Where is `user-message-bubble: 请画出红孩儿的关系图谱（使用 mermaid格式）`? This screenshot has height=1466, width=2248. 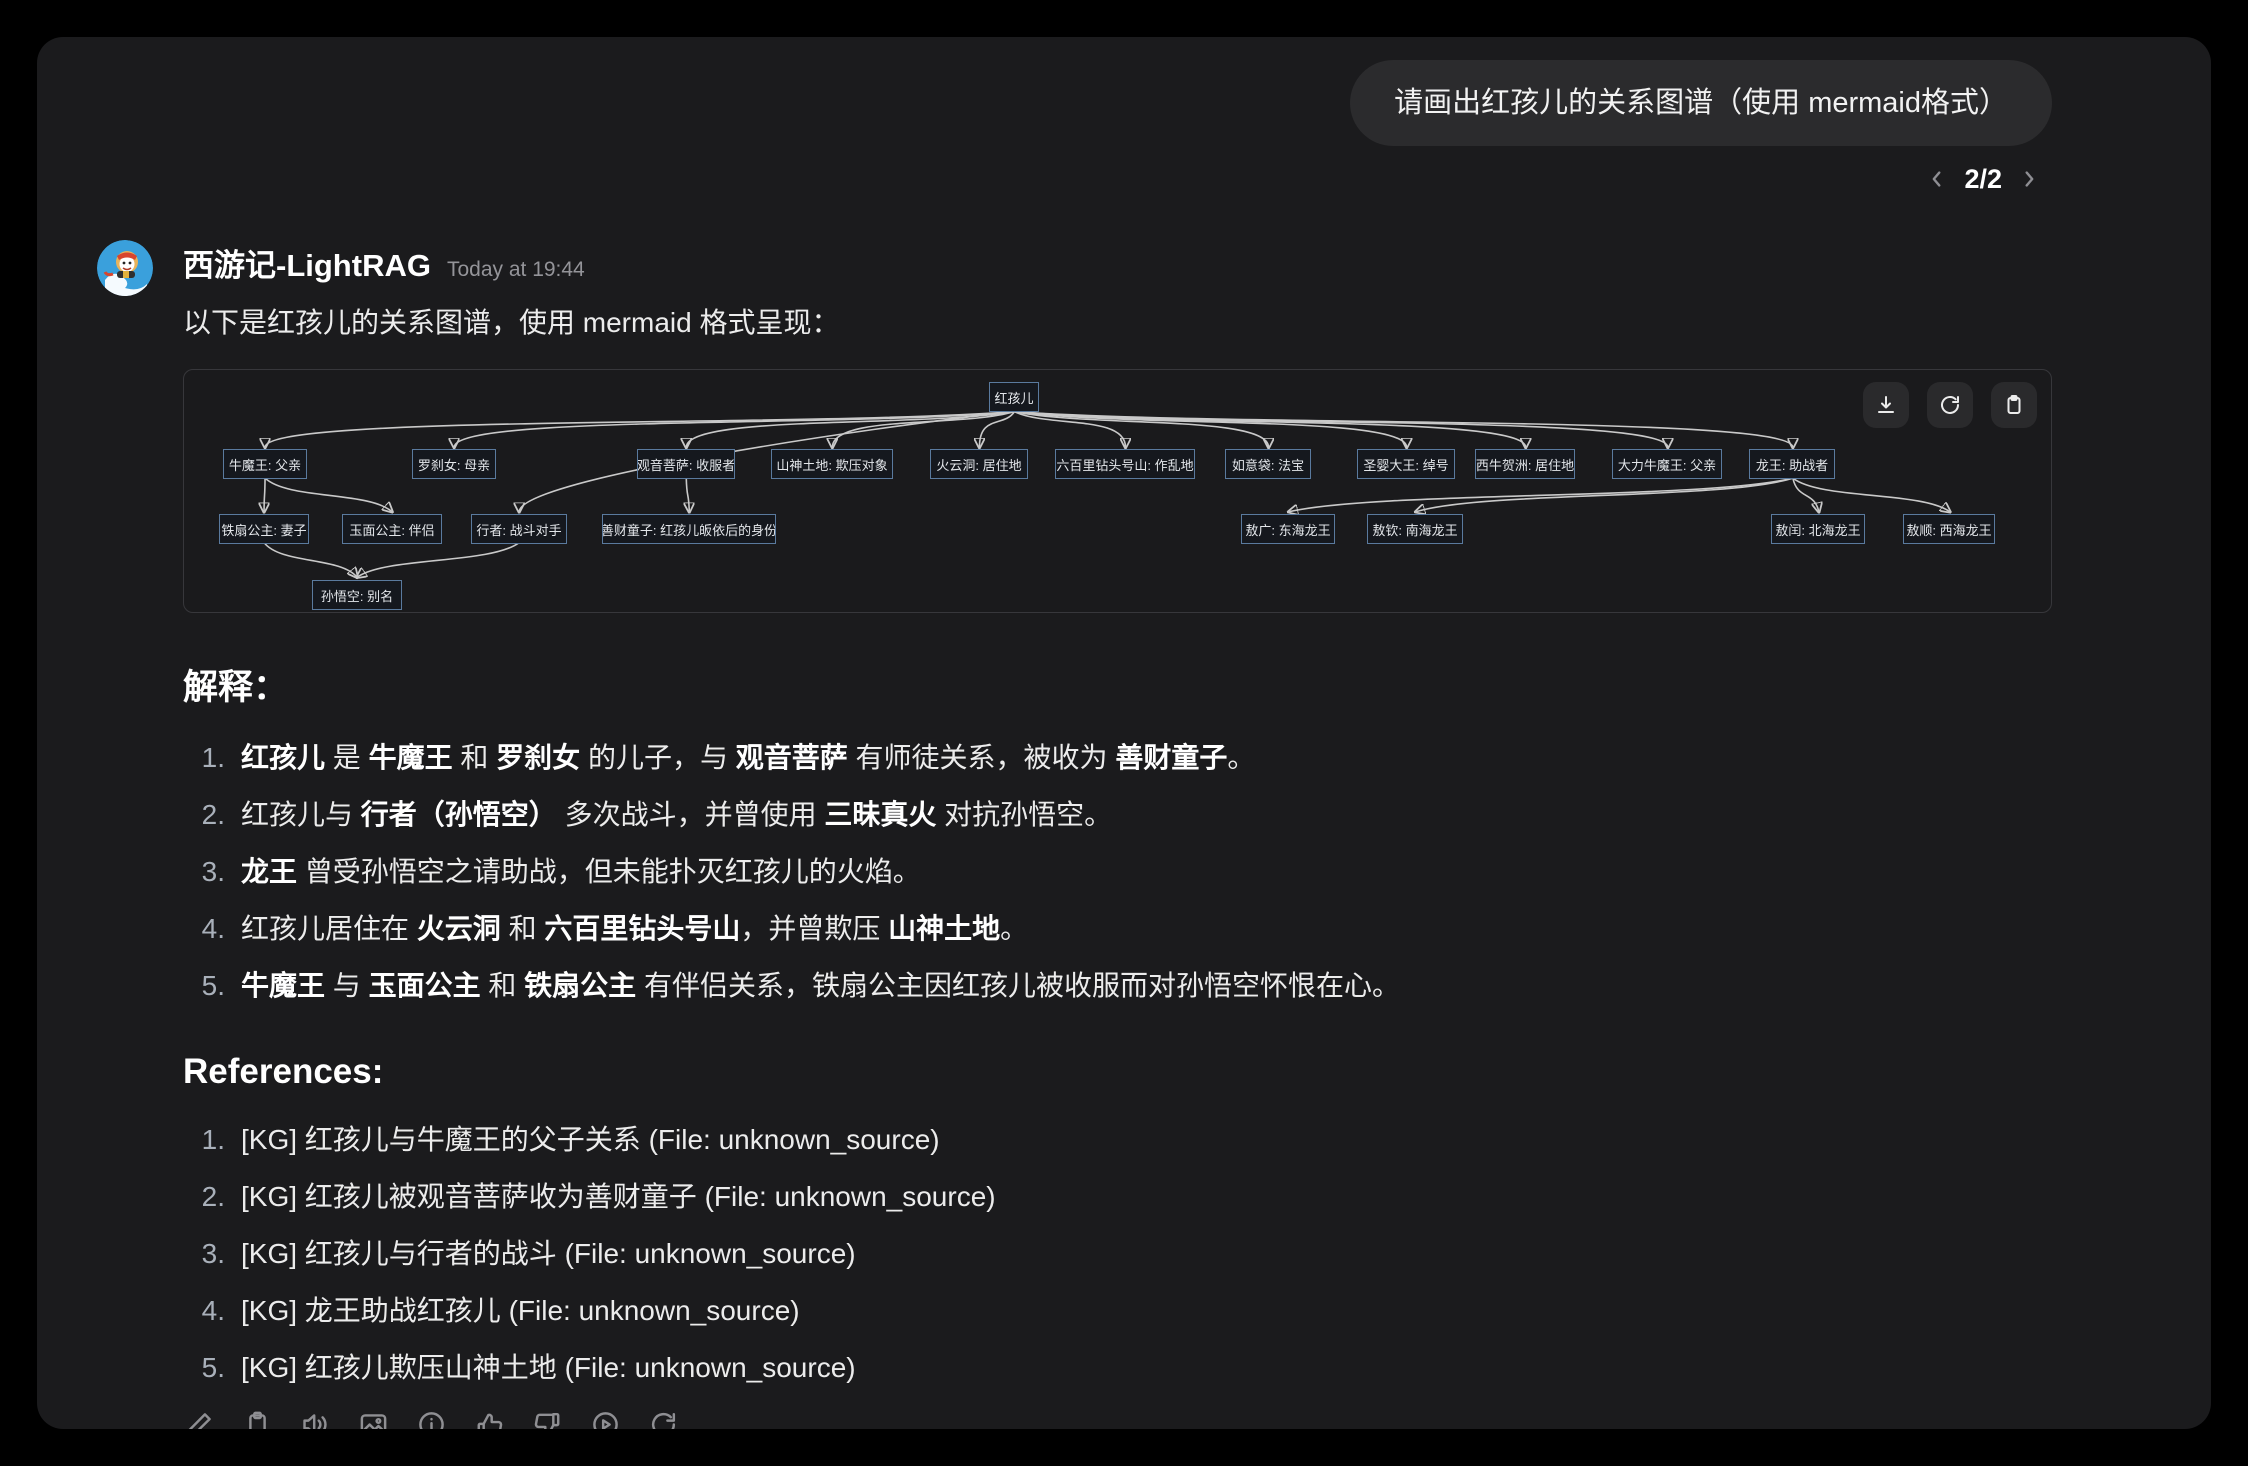 user-message-bubble: 请画出红孩儿的关系图谱（使用 mermaid格式） is located at coordinates (1701, 103).